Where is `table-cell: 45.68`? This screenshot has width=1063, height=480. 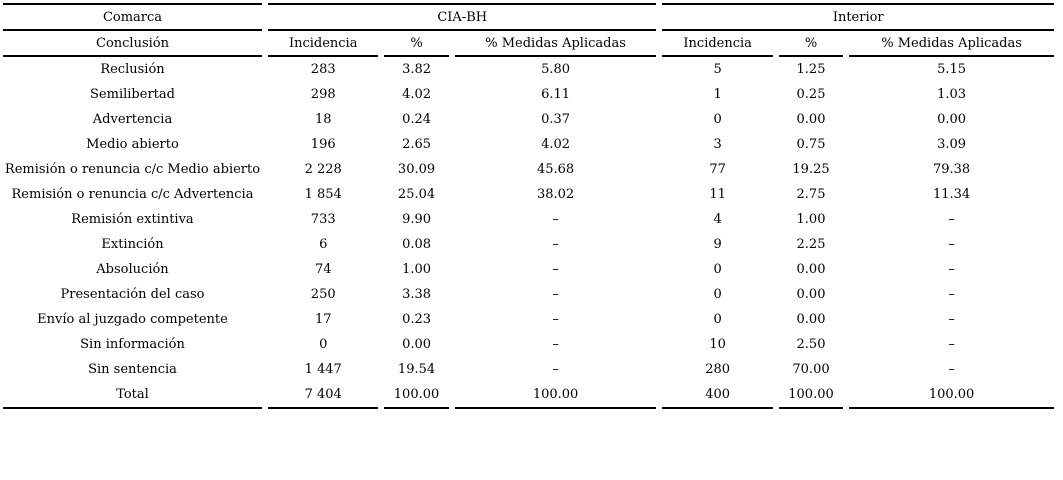 table-cell: 45.68 is located at coordinates (555, 169).